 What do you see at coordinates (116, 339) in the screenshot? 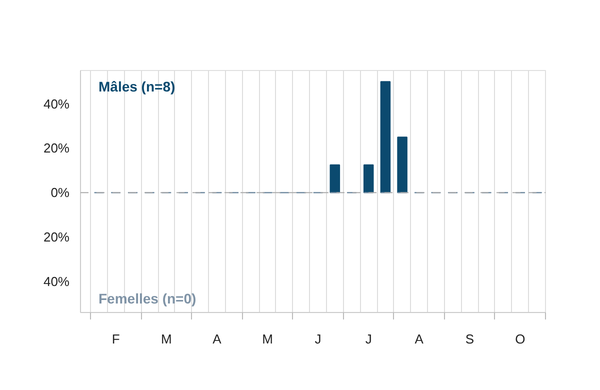
I see `x-tick-label: F` at bounding box center [116, 339].